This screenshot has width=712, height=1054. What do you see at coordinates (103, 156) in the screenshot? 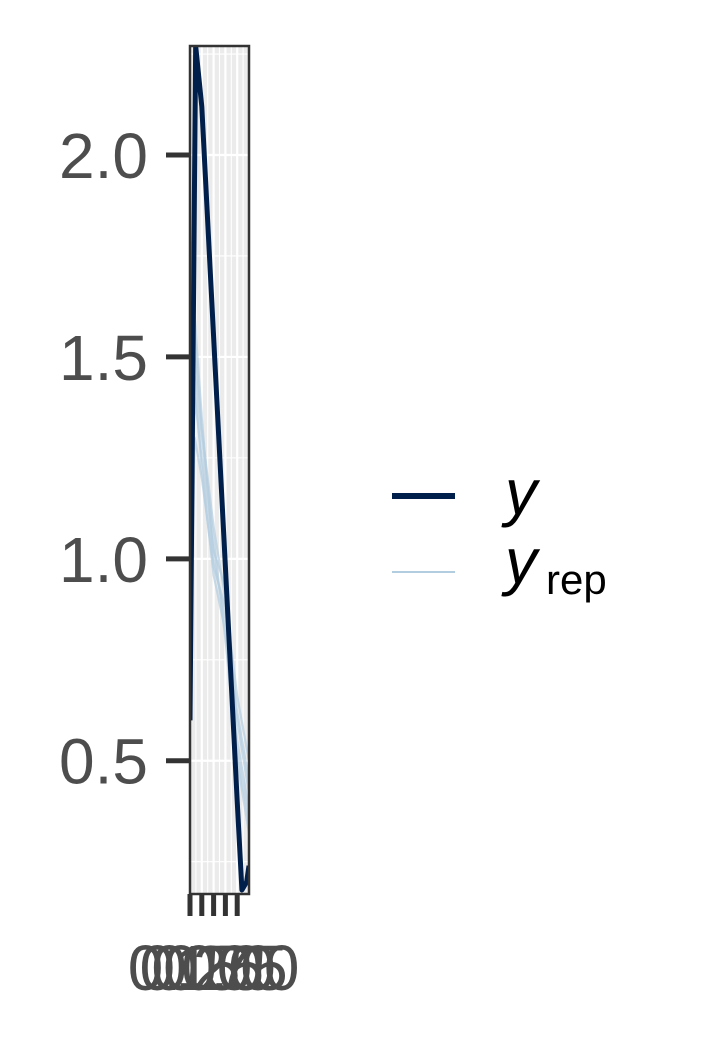
I see `y-tick-label: 2.0` at bounding box center [103, 156].